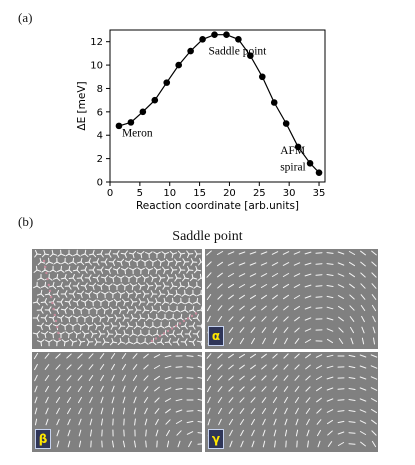 The height and width of the screenshot is (465, 415). What do you see at coordinates (217, 206) in the screenshot?
I see `x-axis-label: Reaction coordinate [arb.units]` at bounding box center [217, 206].